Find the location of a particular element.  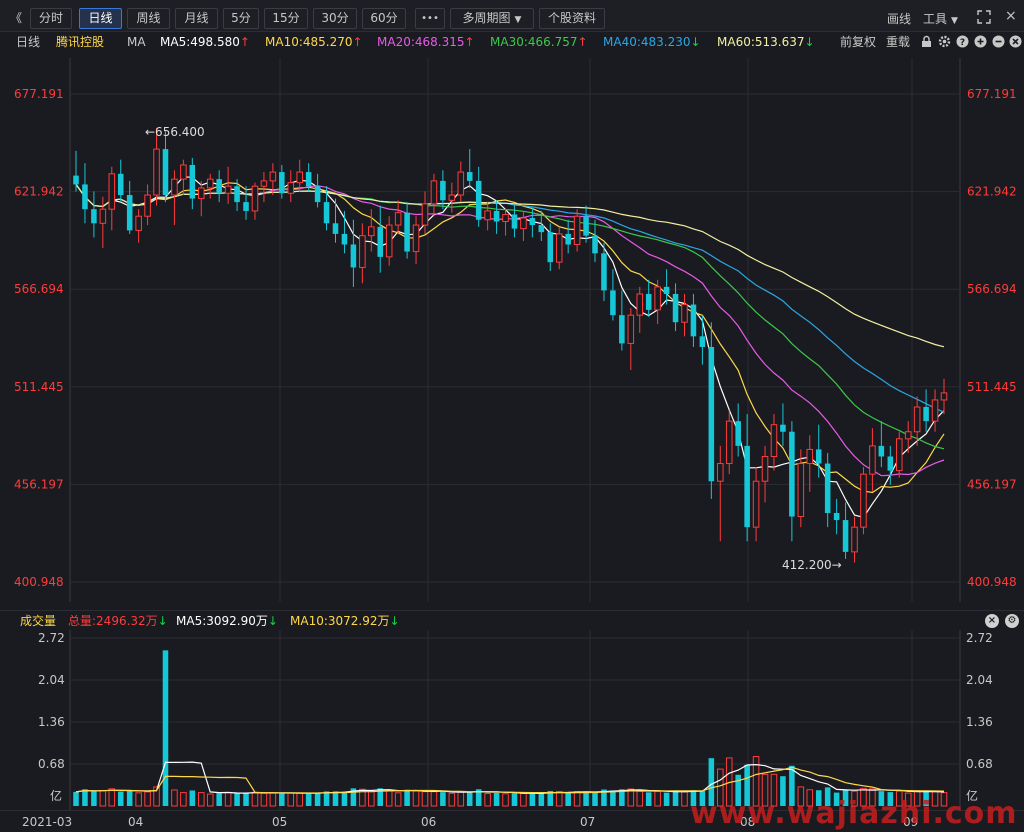

settings-gear-icon is located at coordinates (944, 41).